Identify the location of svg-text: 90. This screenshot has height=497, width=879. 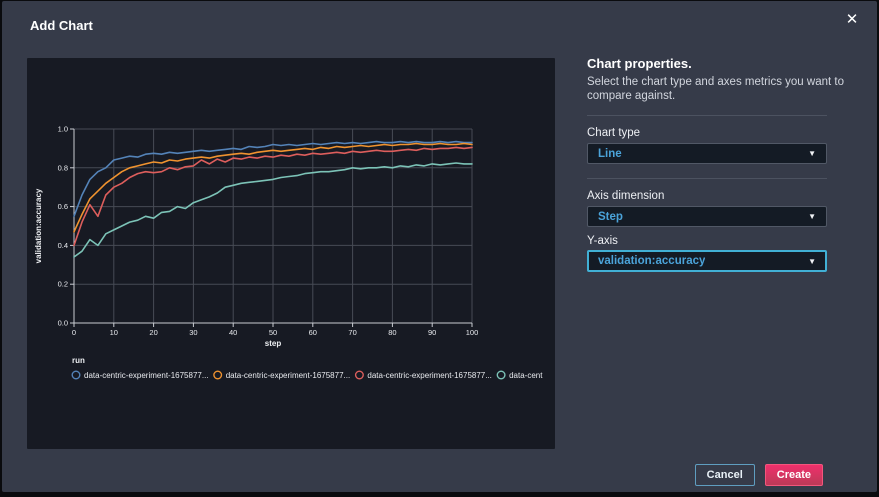
(432, 332).